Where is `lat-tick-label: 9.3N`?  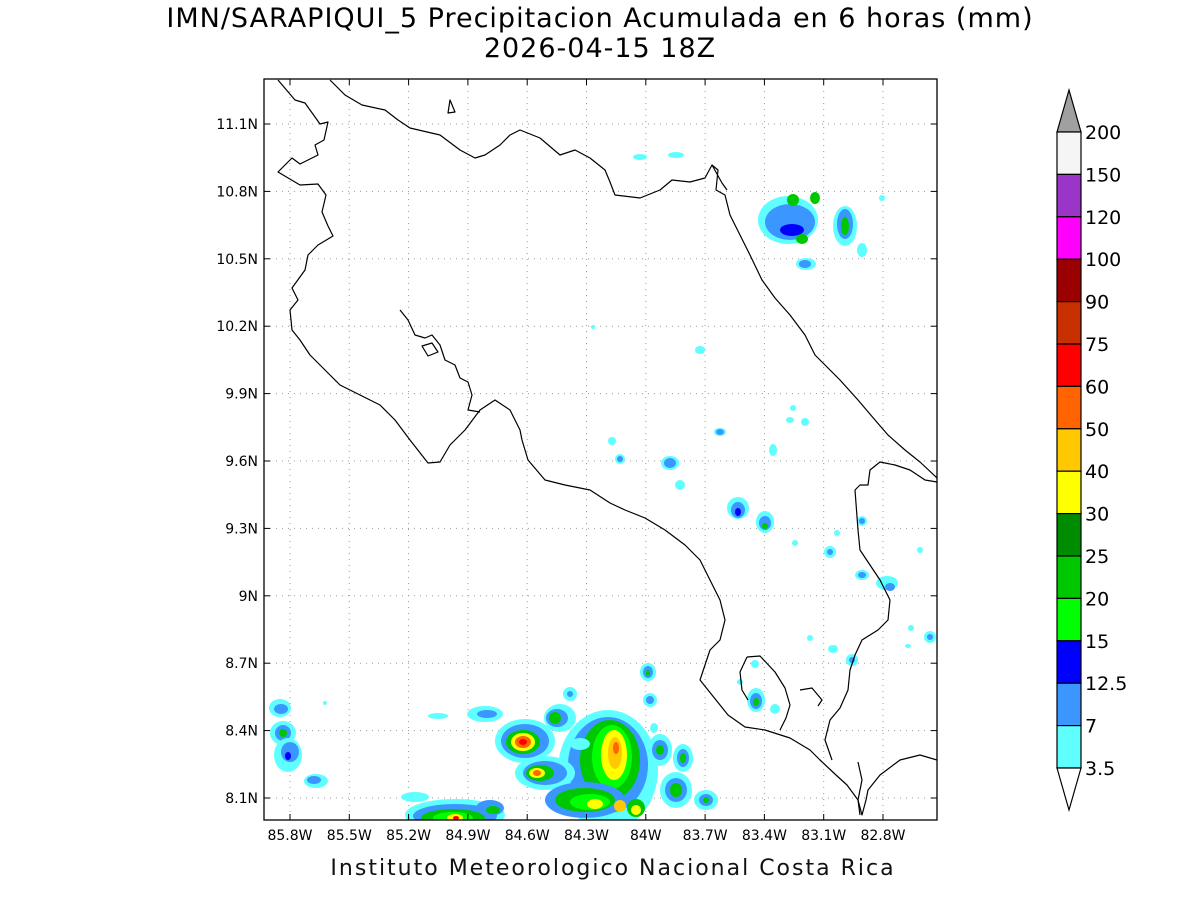
lat-tick-label: 9.3N is located at coordinates (241, 529).